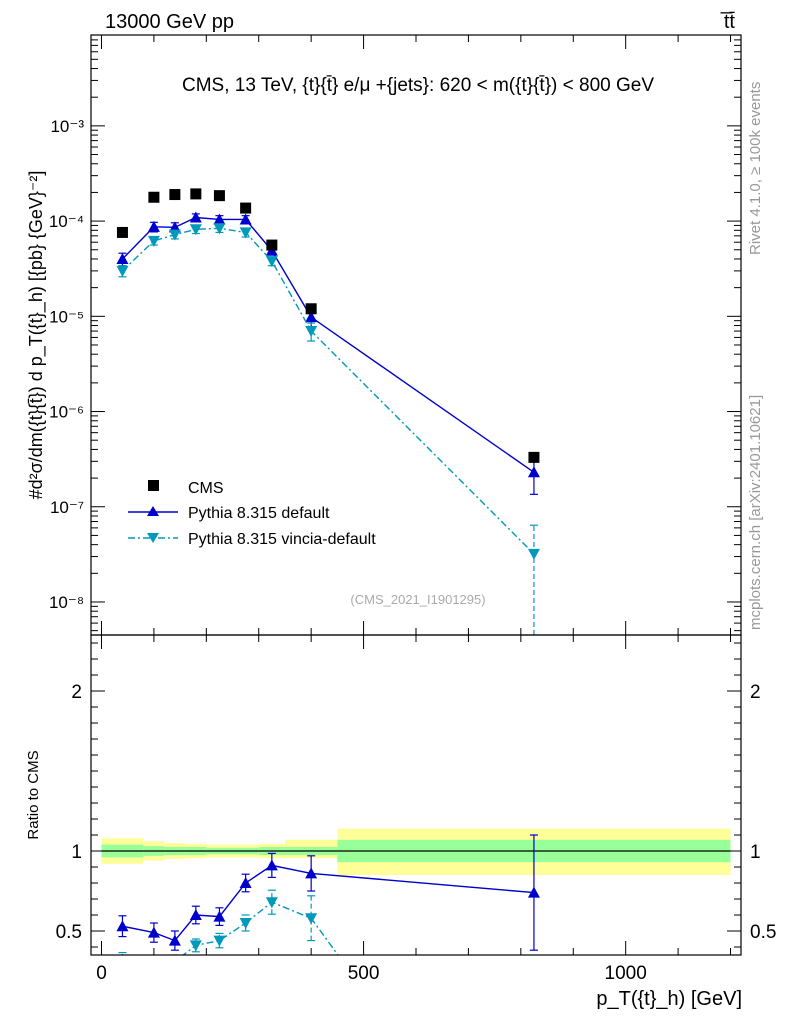 This screenshot has height=1024, width=786. I want to click on x-tick-label: 500, so click(364, 973).